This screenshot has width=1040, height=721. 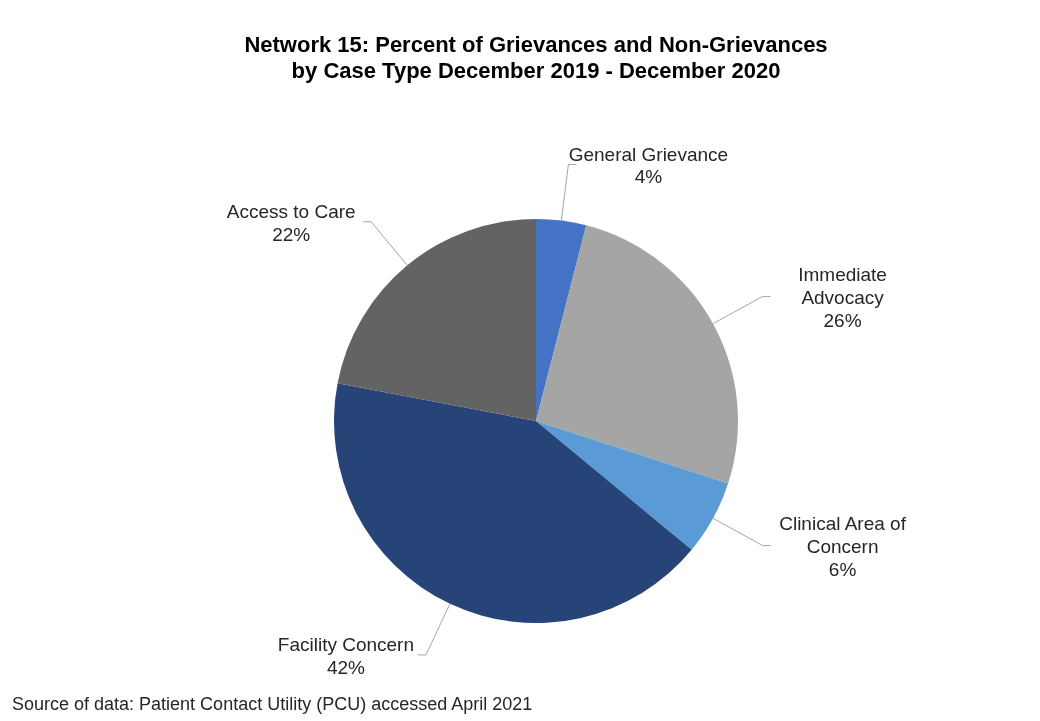 What do you see at coordinates (842, 286) in the screenshot?
I see `slice-label: Immediate Advocacy` at bounding box center [842, 286].